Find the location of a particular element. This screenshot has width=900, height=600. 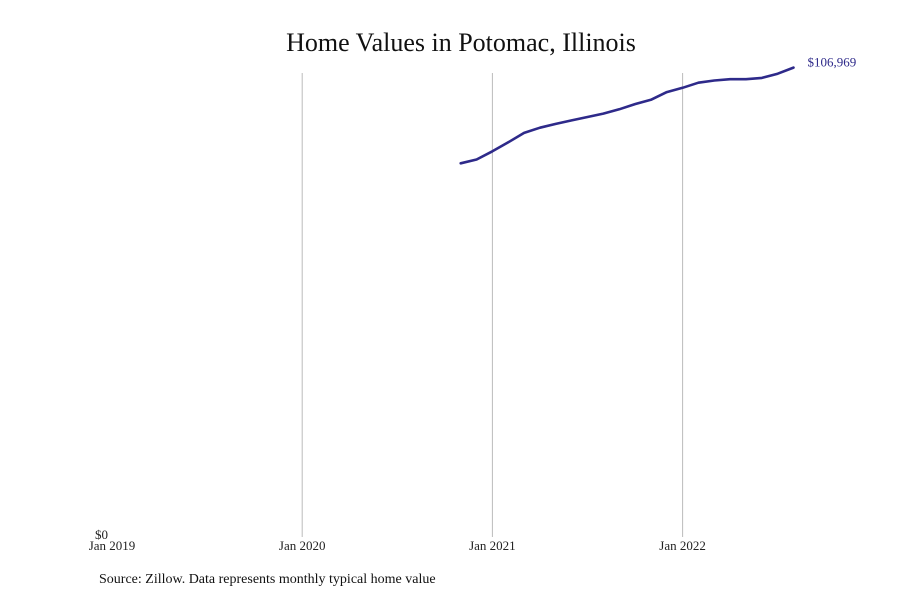

y-tick-label: $0 is located at coordinates (101, 534).